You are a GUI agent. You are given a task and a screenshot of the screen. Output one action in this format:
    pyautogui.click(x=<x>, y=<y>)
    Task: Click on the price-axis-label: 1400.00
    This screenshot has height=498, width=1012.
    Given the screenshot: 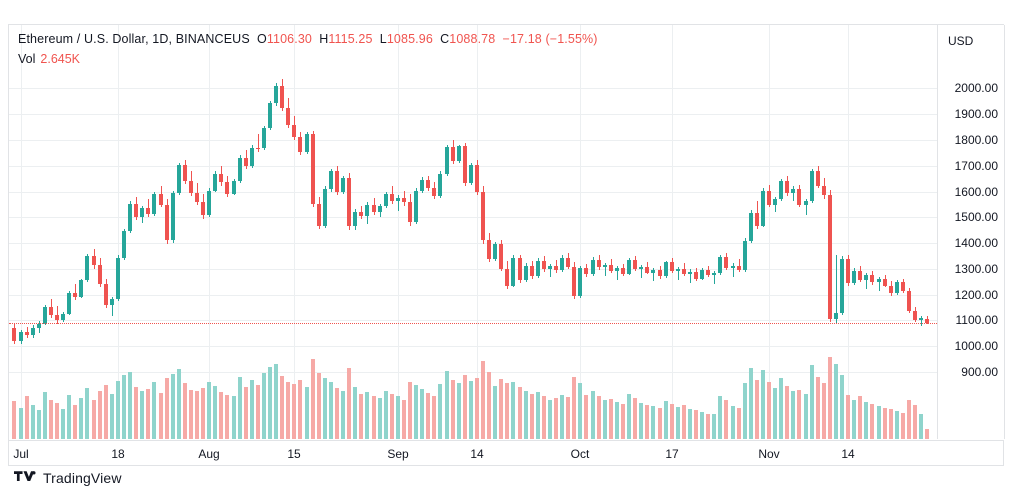 What is the action you would take?
    pyautogui.click(x=976, y=243)
    